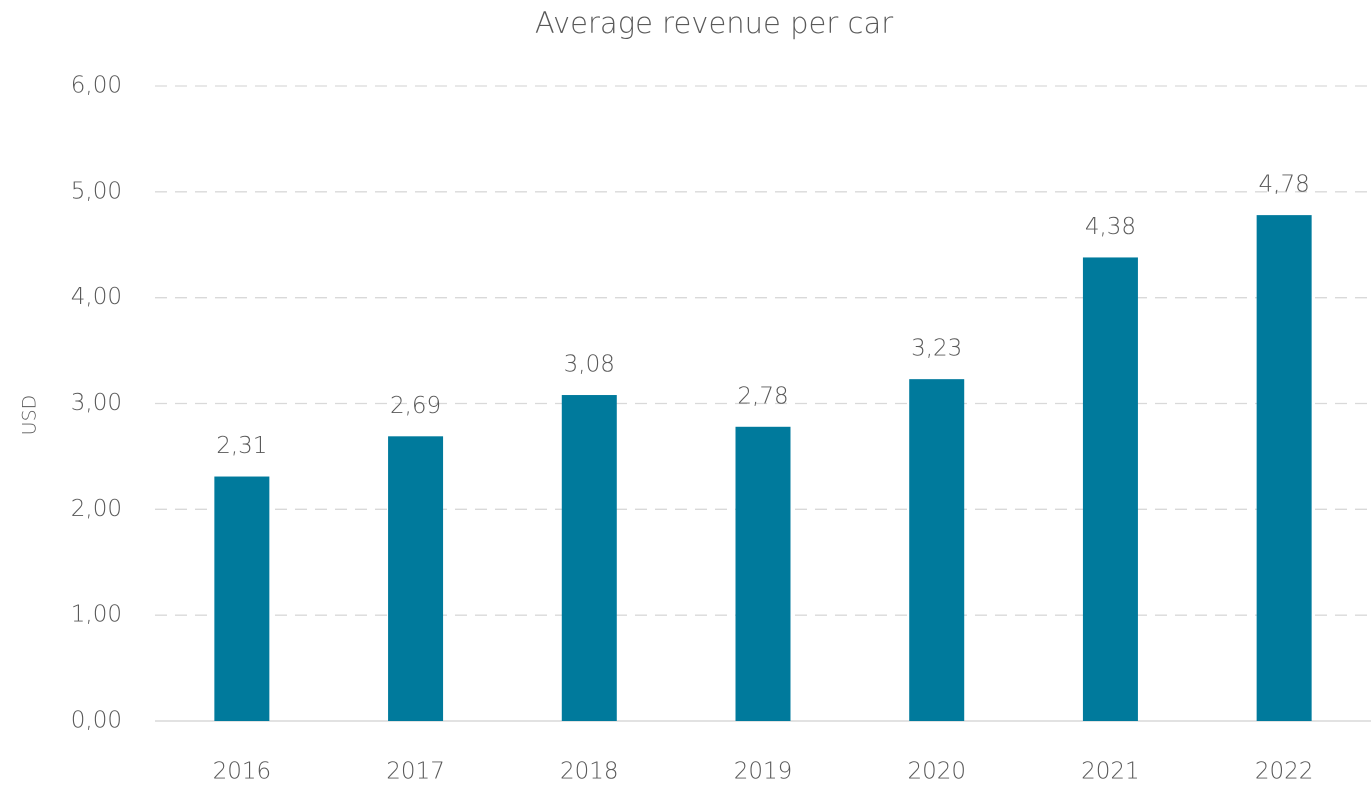  I want to click on data-label: 2,78, so click(762, 396).